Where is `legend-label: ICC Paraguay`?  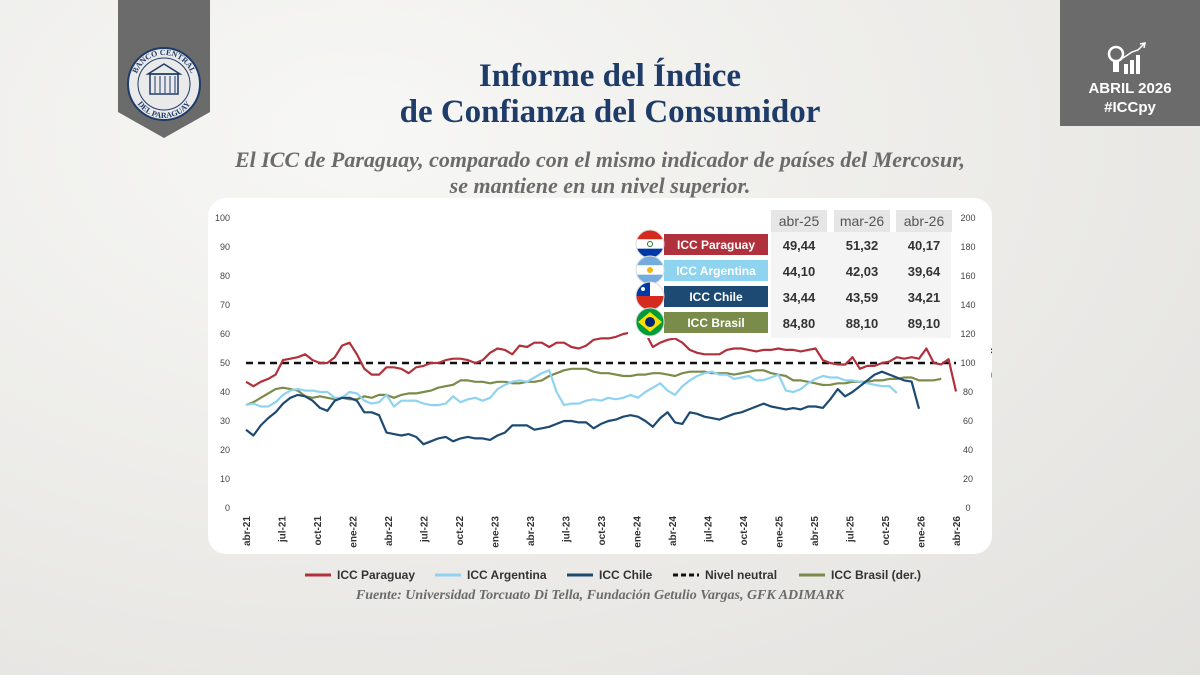
legend-label: ICC Paraguay is located at coordinates (376, 575).